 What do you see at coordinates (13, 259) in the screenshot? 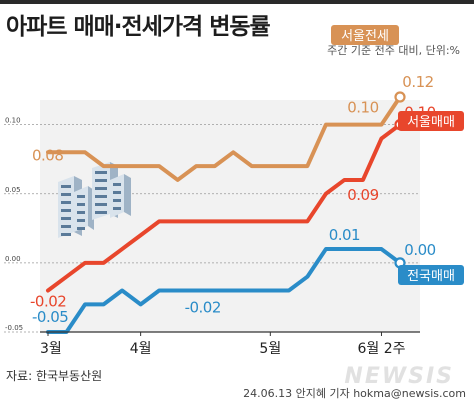
I see `y-tick-label: 0.00` at bounding box center [13, 259].